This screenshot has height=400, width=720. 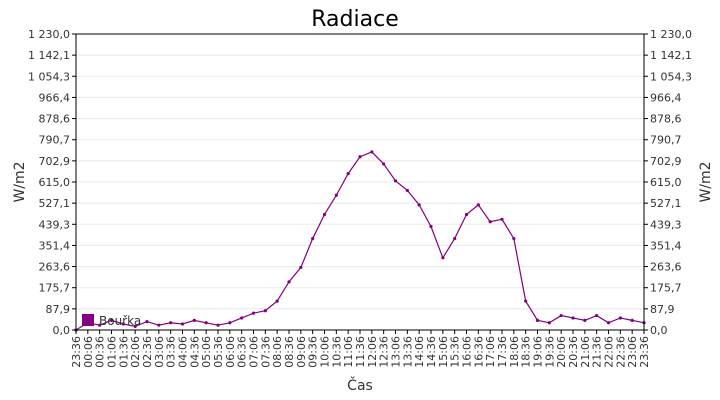 What do you see at coordinates (55, 224) in the screenshot?
I see `y-tick-label-left: 439,3` at bounding box center [55, 224].